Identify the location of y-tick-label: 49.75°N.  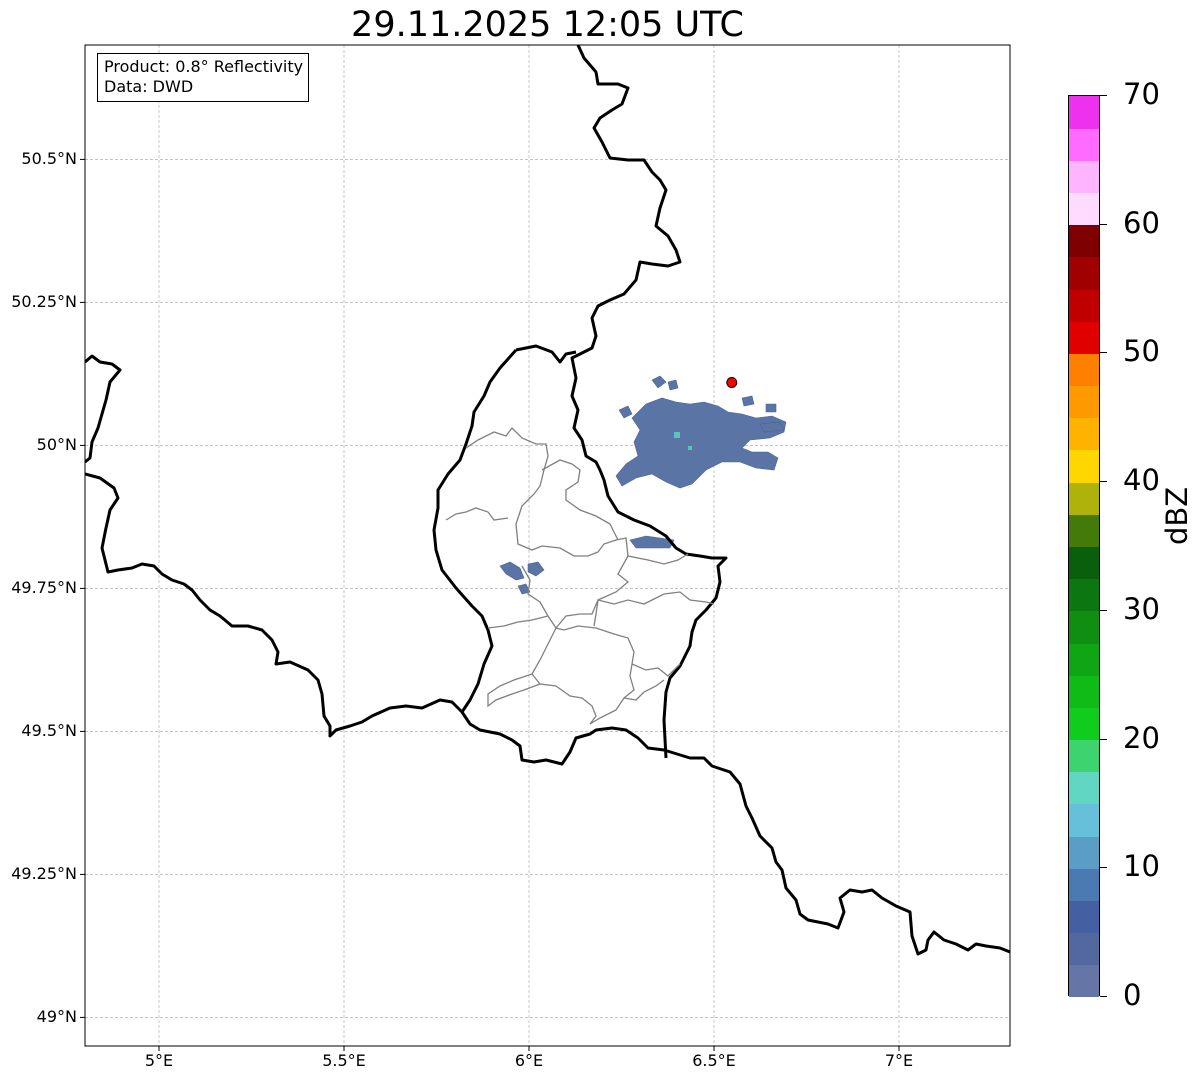
(44, 588).